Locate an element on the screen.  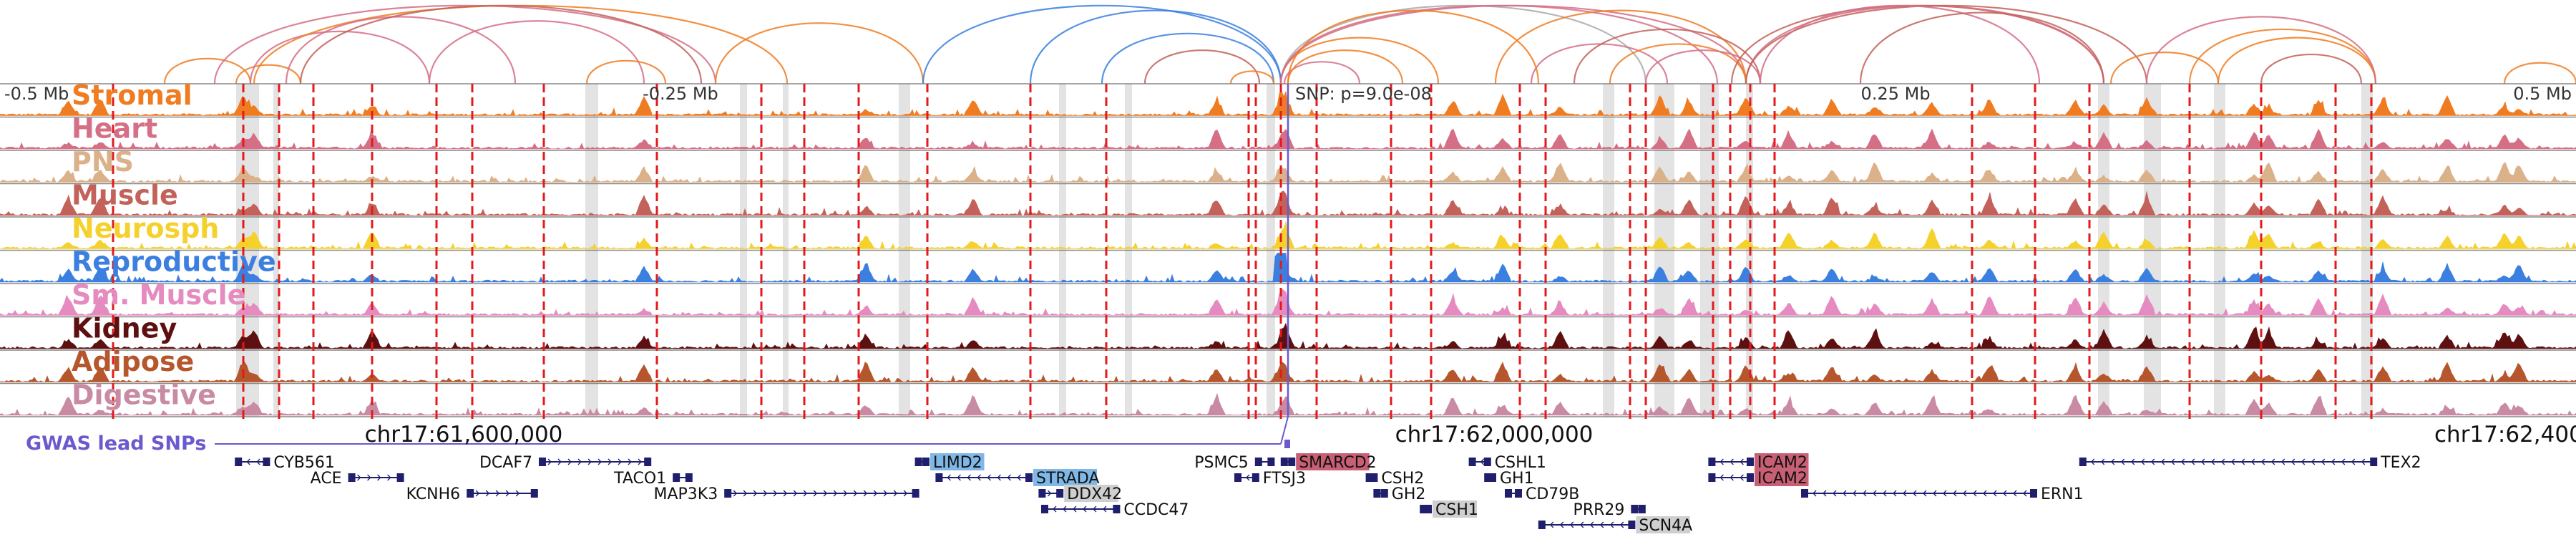
gene-label: ICAM2 is located at coordinates (1782, 463).